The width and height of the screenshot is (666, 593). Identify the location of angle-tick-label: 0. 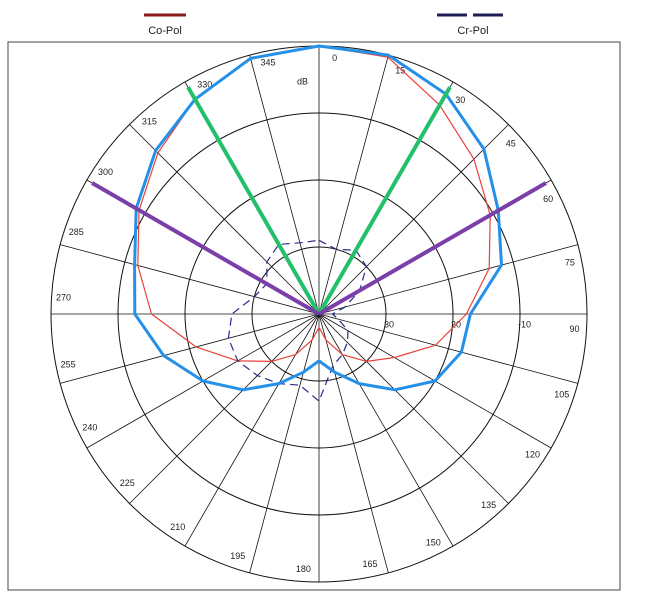
(334, 58).